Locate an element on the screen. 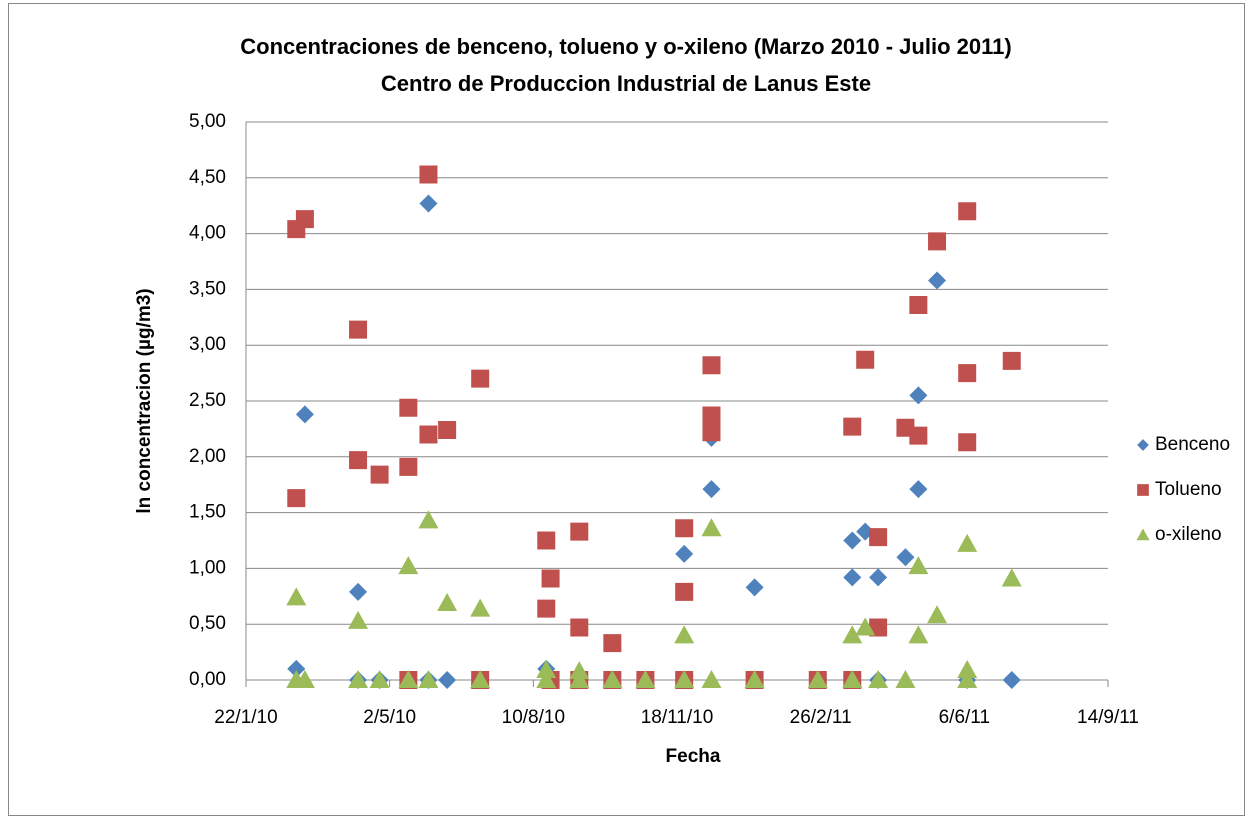 The height and width of the screenshot is (819, 1253). y-tick-label: 3,00 is located at coordinates (207, 344).